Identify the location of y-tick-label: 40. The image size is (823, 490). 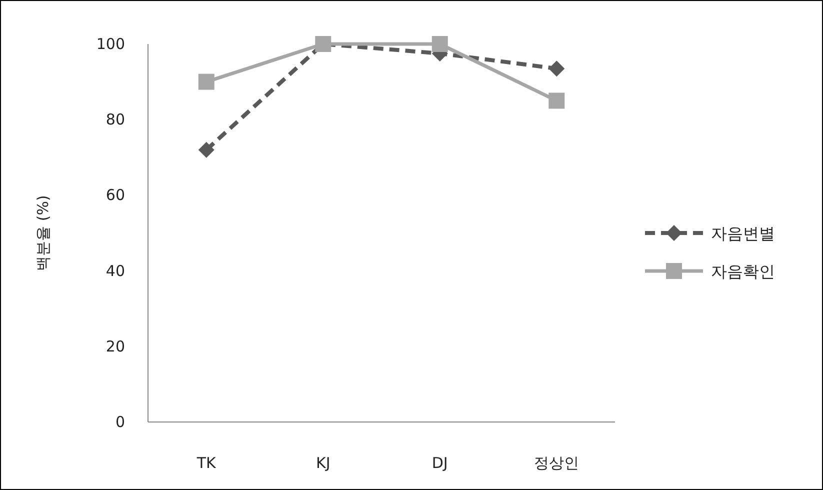
(115, 271).